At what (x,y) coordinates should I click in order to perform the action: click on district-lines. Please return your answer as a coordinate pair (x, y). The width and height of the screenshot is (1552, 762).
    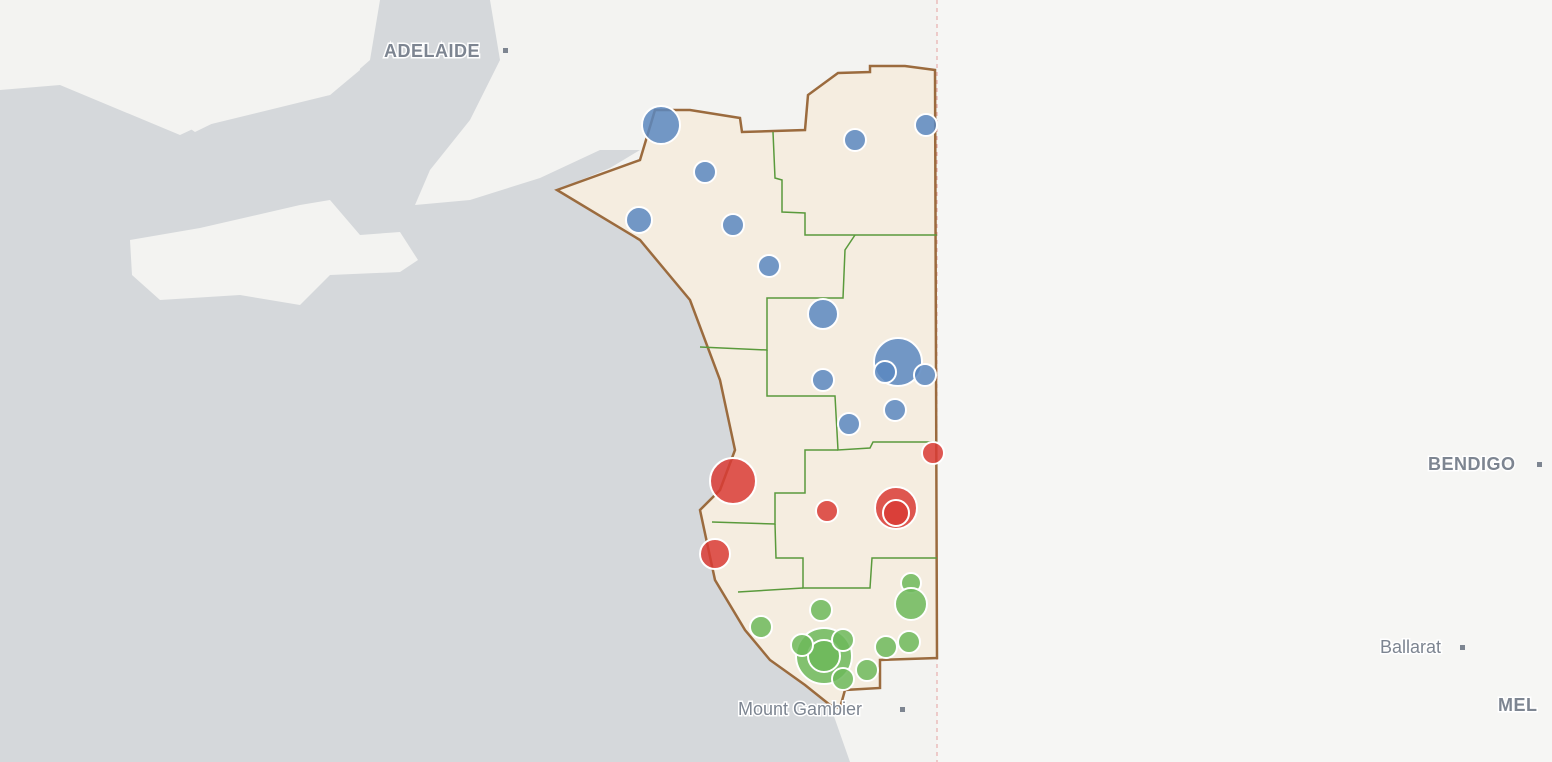
    Looking at the image, I should click on (818, 362).